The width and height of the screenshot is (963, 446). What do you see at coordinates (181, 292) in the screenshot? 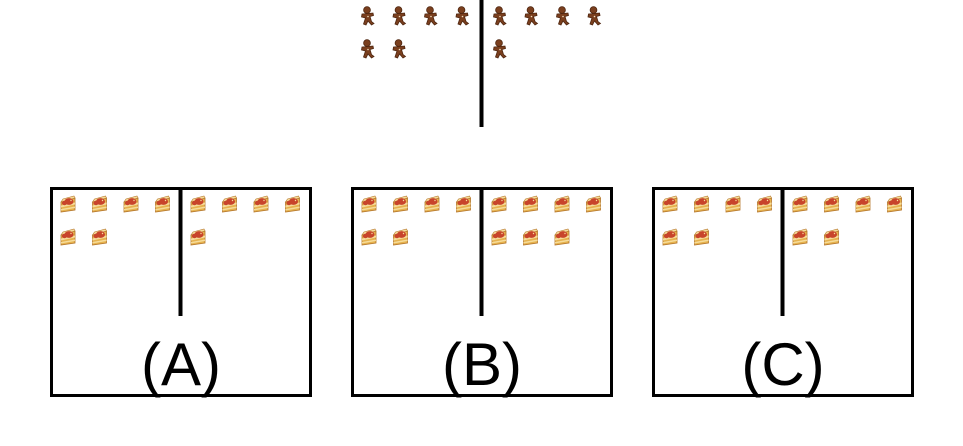
I see `option-a-box: (A)` at bounding box center [181, 292].